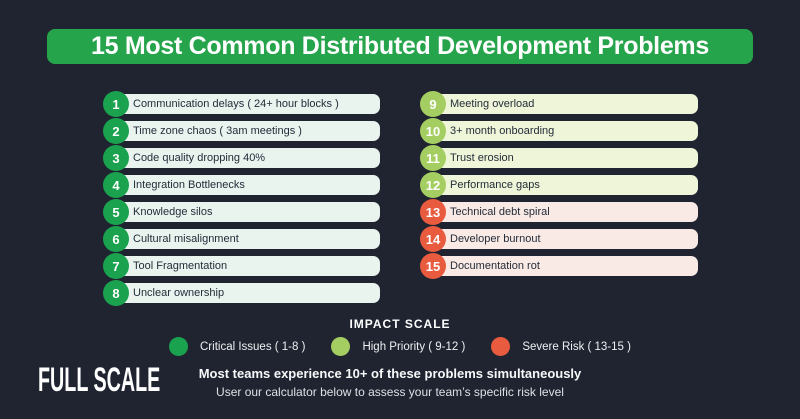 This screenshot has width=800, height=419. I want to click on legend-entry: High Priority ( 9-12 ), so click(398, 346).